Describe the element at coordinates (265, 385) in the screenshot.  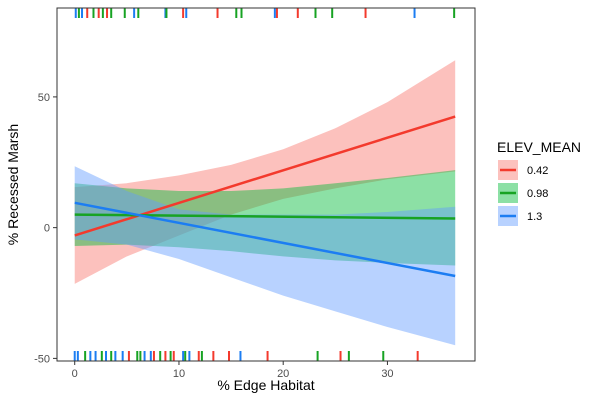
I see `x-axis-title: % Edge Habitat` at that location.